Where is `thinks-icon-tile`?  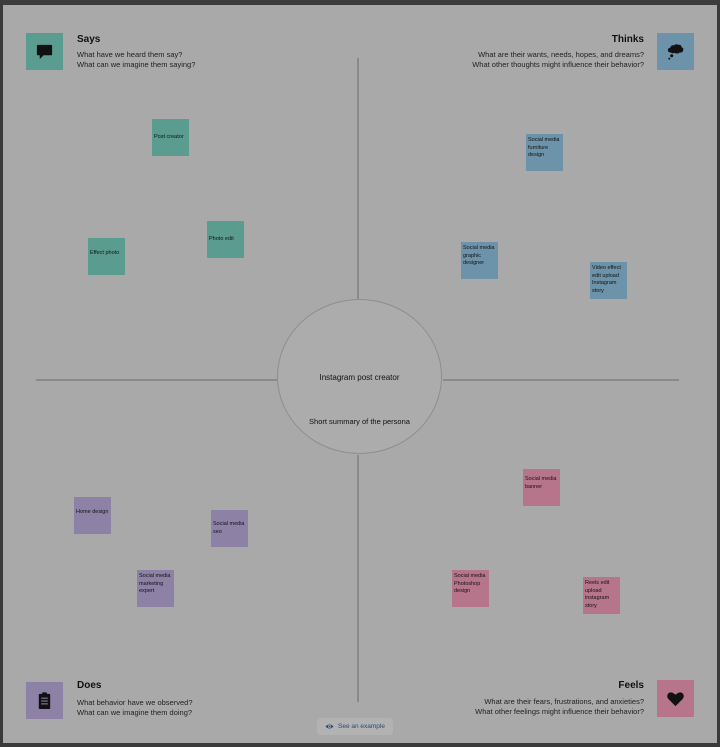
thinks-icon-tile is located at coordinates (675, 51).